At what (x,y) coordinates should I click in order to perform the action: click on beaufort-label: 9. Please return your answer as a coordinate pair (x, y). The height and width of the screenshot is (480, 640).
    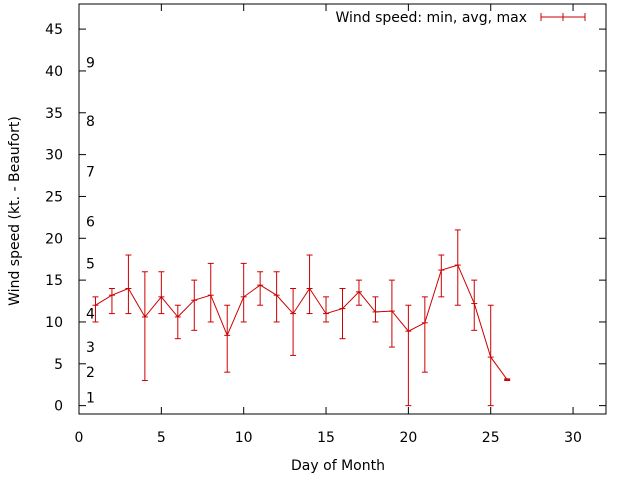
    Looking at the image, I should click on (90, 64).